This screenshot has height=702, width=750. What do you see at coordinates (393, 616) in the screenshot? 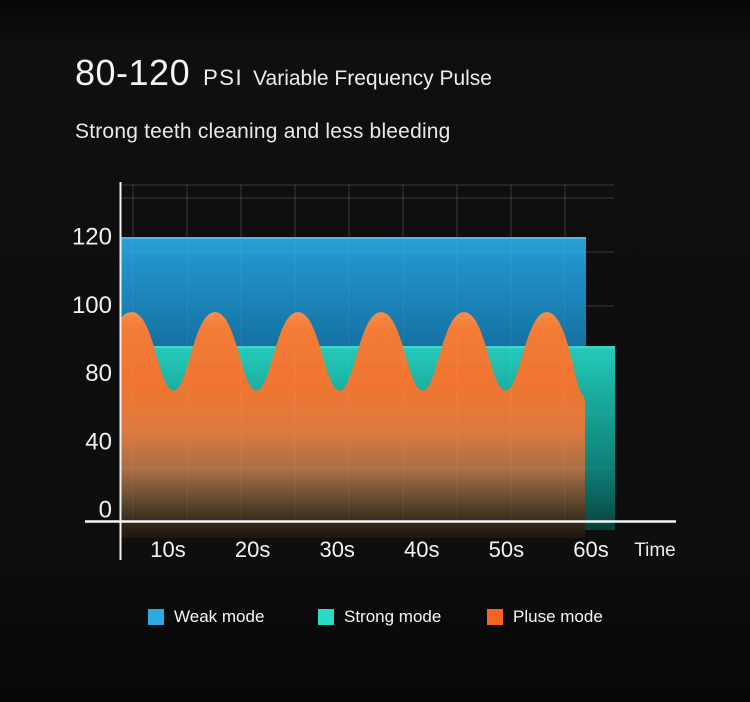
I see `strong-mode-label: Strong mode` at bounding box center [393, 616].